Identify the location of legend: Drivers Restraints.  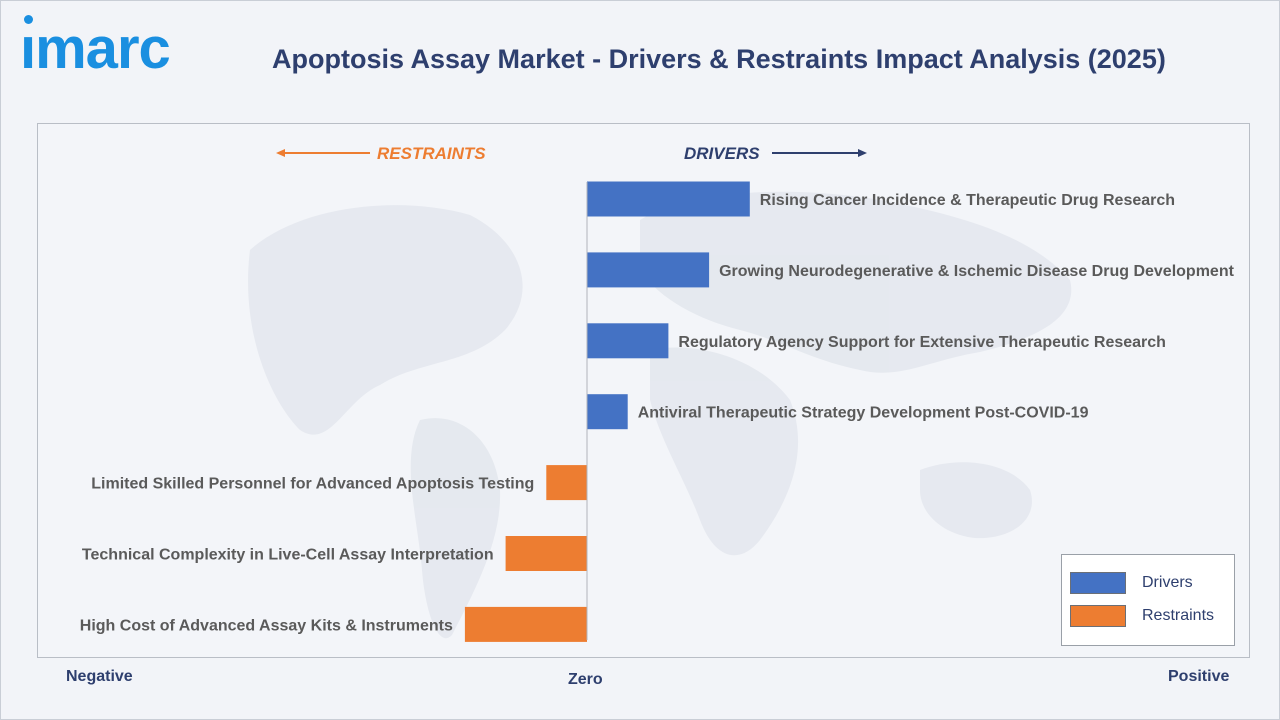
(1148, 600).